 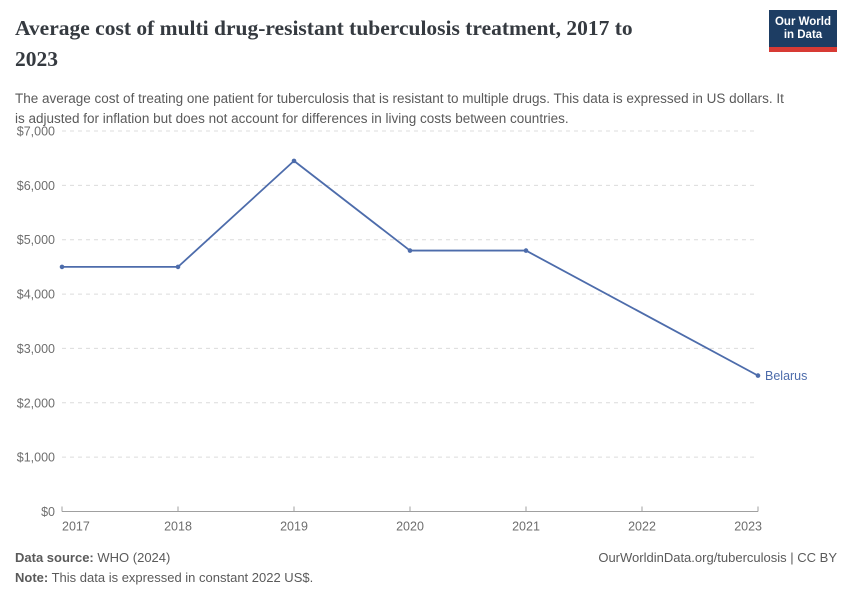 I want to click on y-axis-tick-label: $6,000, so click(x=36, y=186).